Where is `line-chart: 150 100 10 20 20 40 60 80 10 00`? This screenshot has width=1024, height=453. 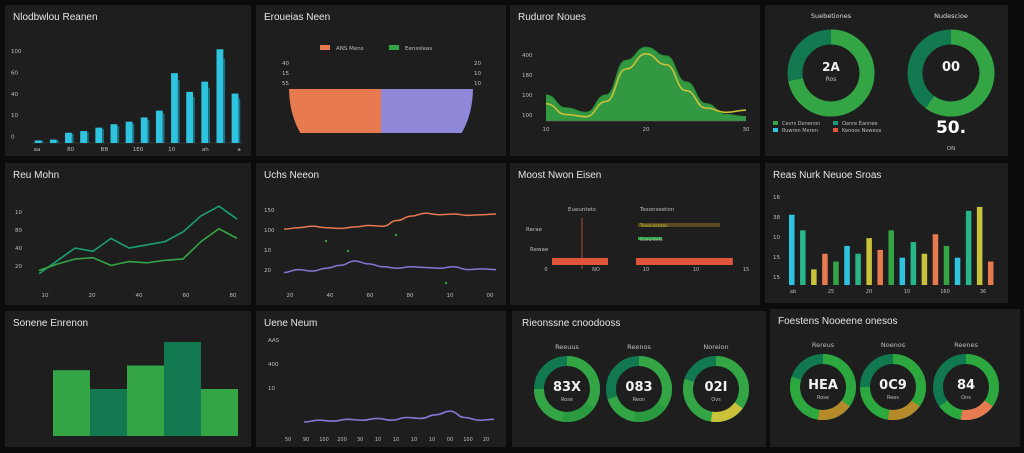 line-chart: 150 100 10 20 20 40 60 80 10 00 is located at coordinates (380, 253).